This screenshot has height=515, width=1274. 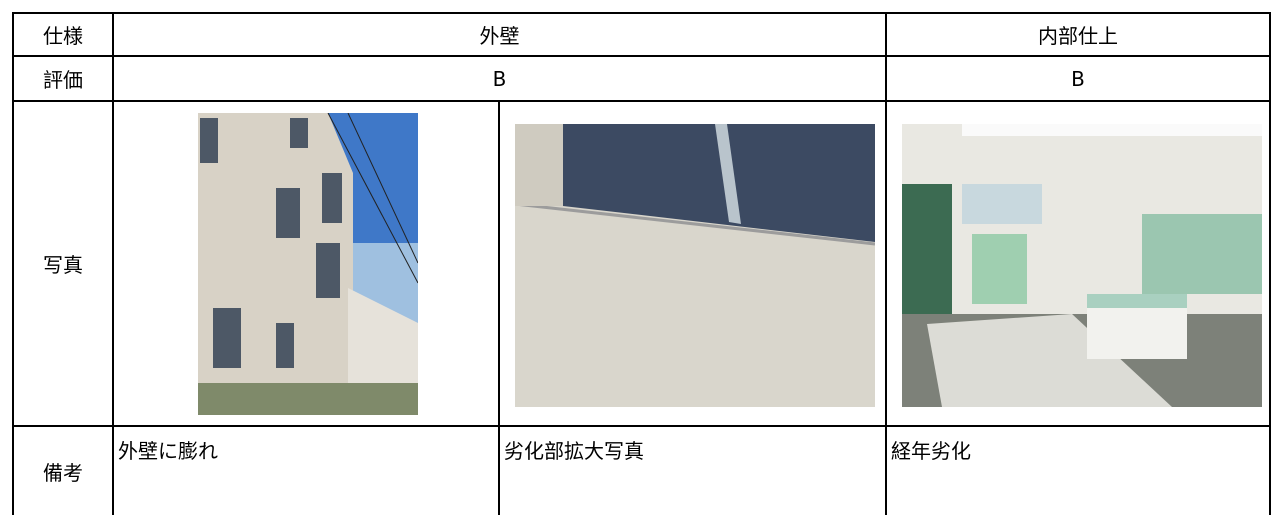 What do you see at coordinates (931, 451) in the screenshot?
I see `cell: 経年劣化` at bounding box center [931, 451].